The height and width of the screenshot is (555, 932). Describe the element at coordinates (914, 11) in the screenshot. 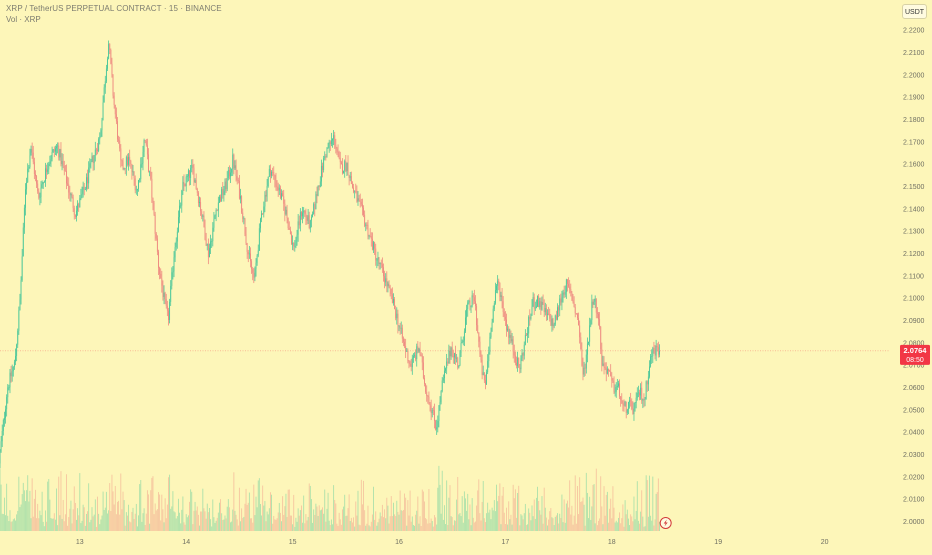

I see `currency-button: USDT` at that location.